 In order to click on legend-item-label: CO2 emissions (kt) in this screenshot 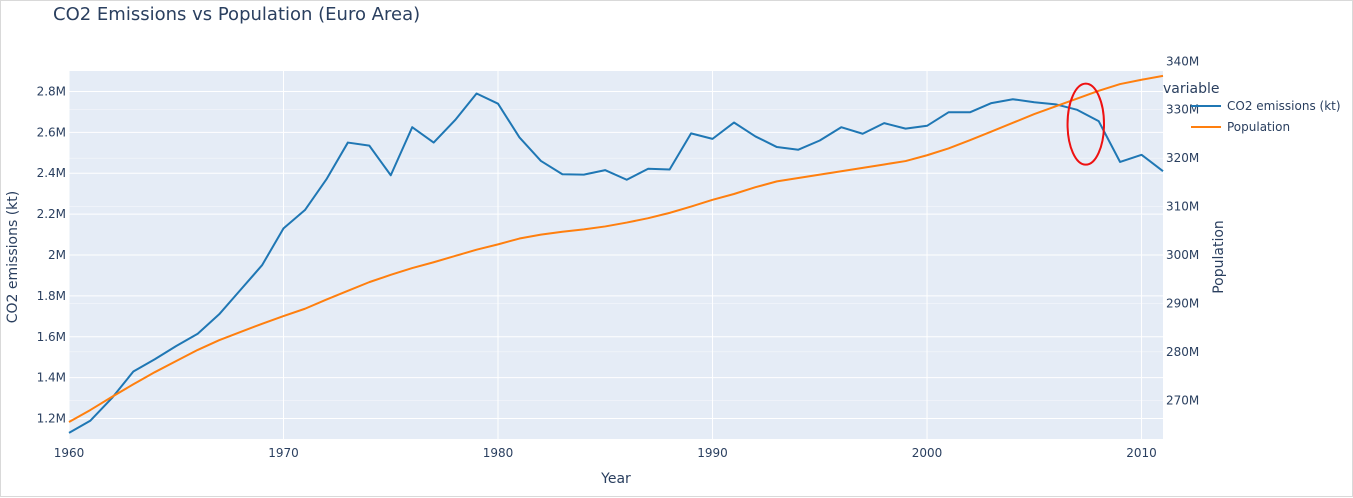, I will do `click(1284, 106)`.